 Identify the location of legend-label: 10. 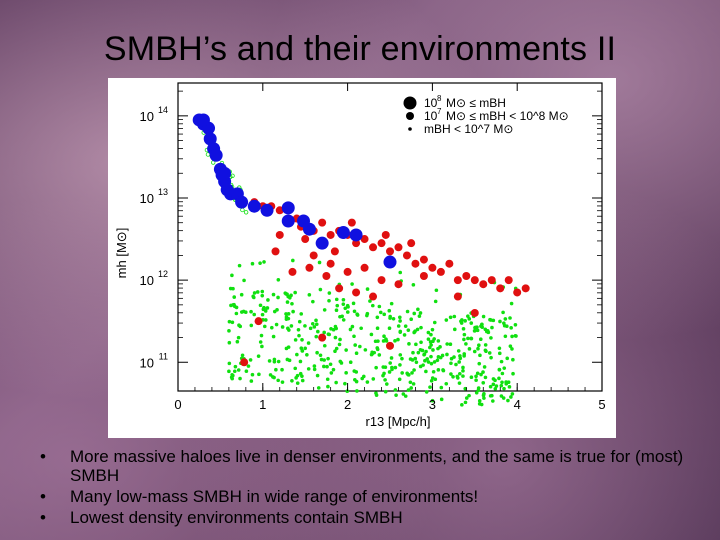
(431, 103).